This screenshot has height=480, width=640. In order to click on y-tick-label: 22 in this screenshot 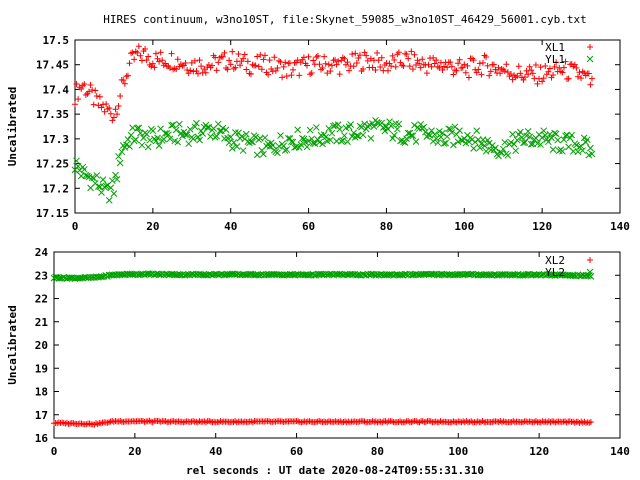, I will do `click(41, 299)`.